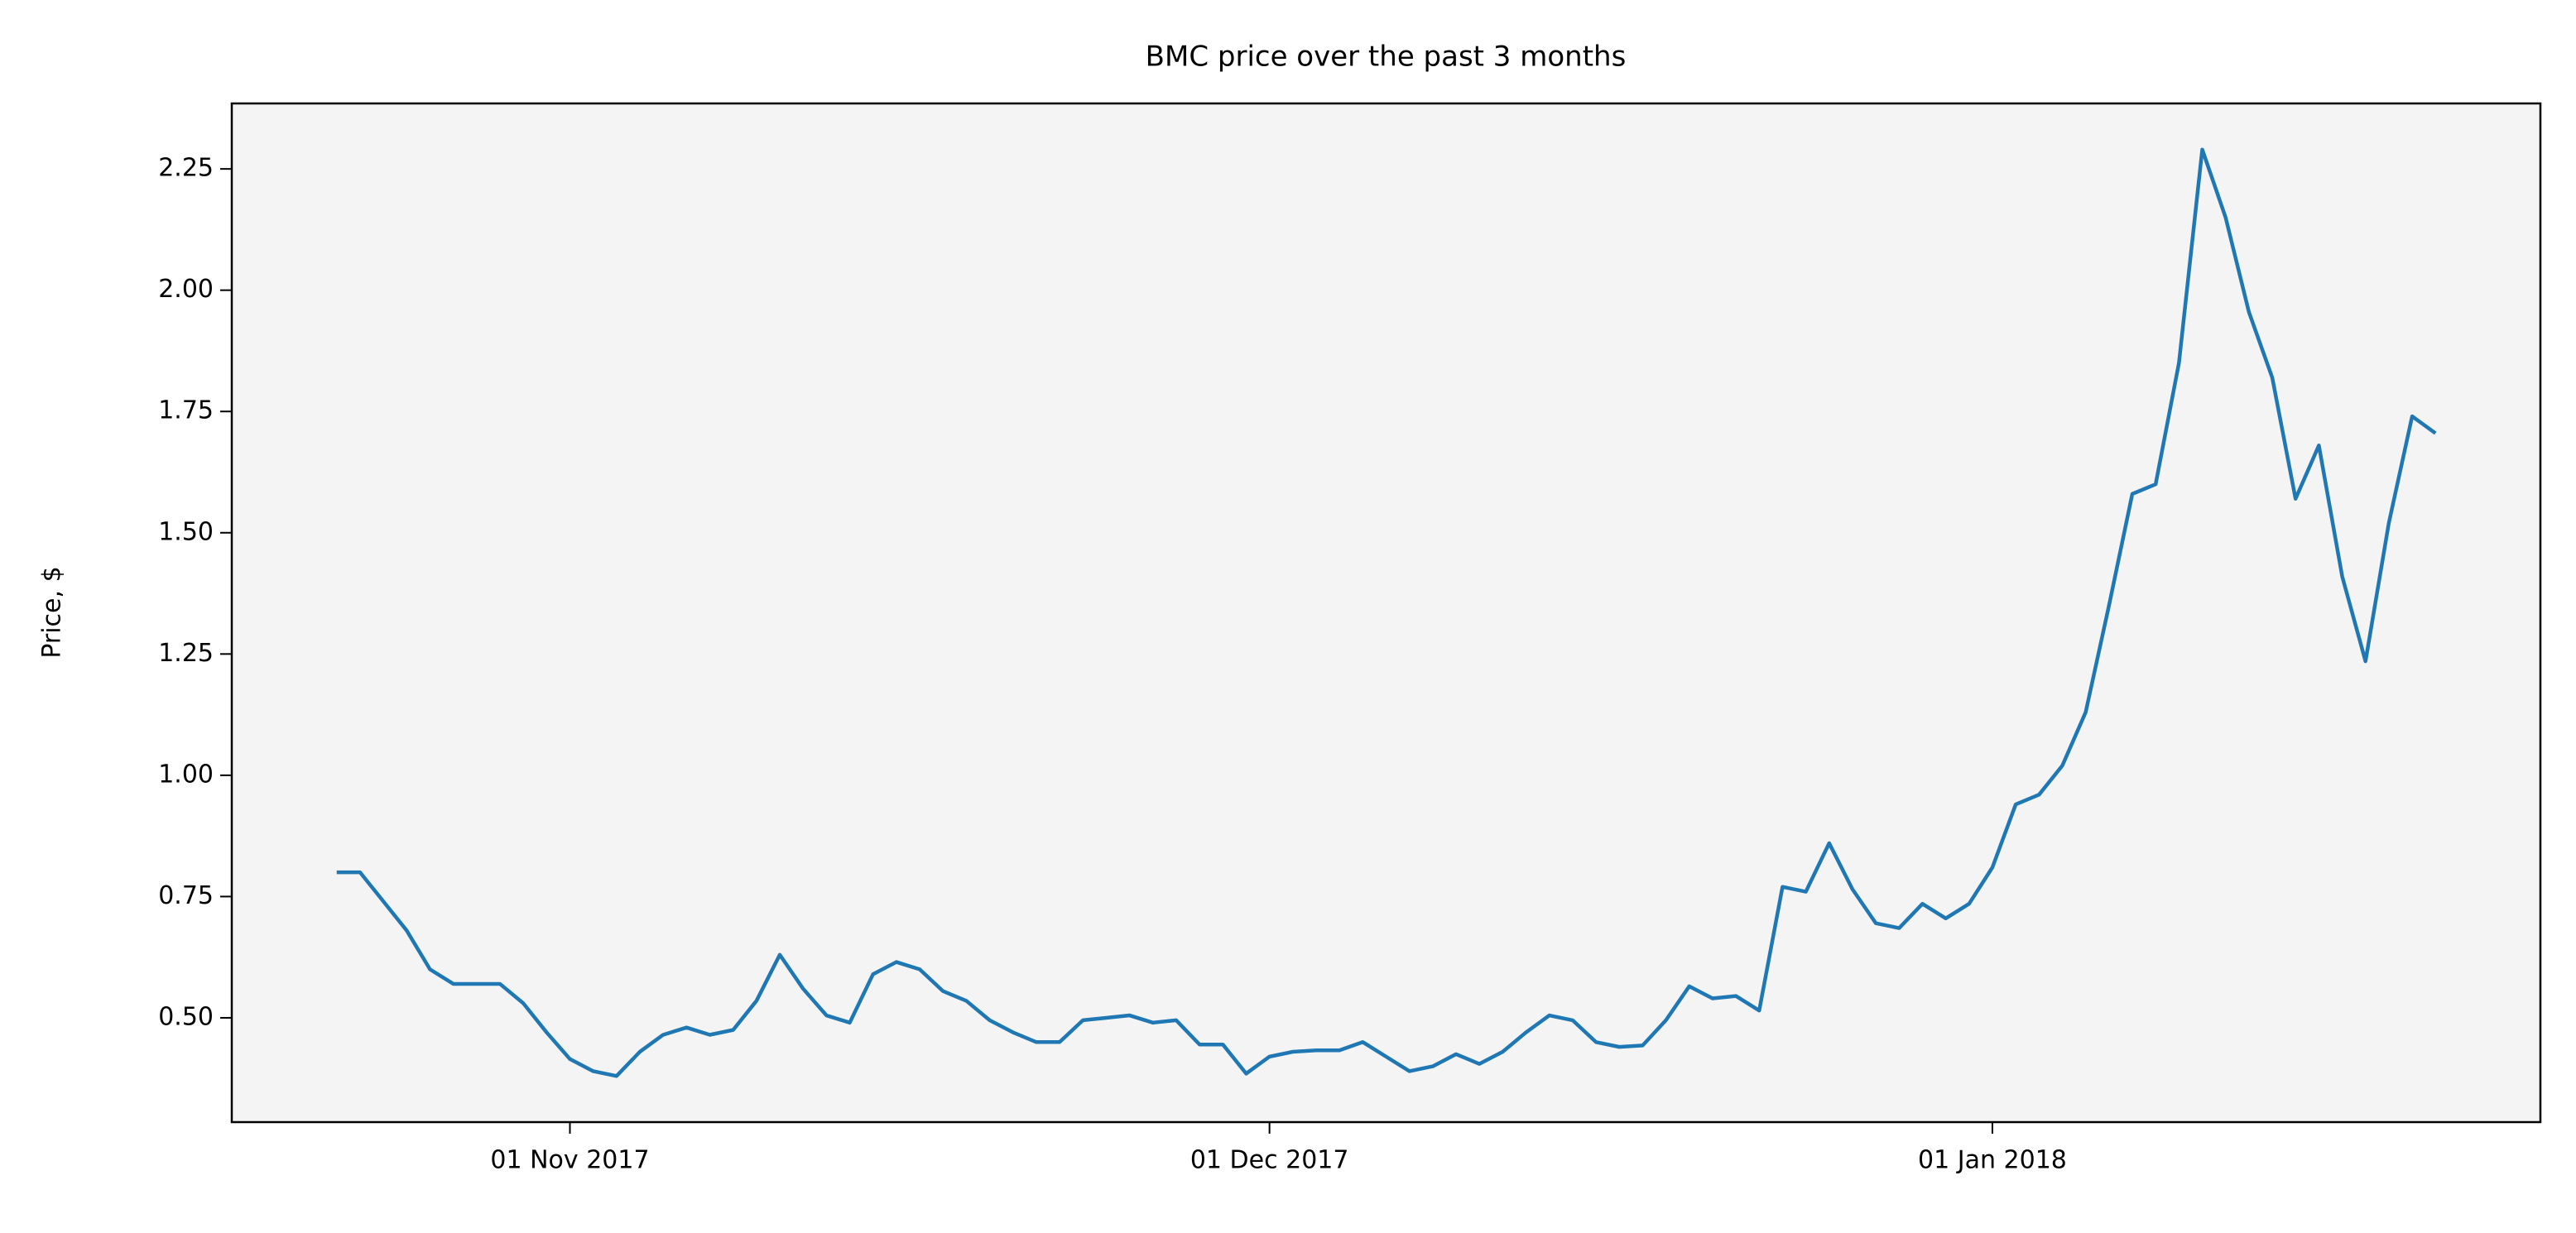 The height and width of the screenshot is (1233, 2576). What do you see at coordinates (1269, 1160) in the screenshot?
I see `x-tick-label: 01 Dec 2017` at bounding box center [1269, 1160].